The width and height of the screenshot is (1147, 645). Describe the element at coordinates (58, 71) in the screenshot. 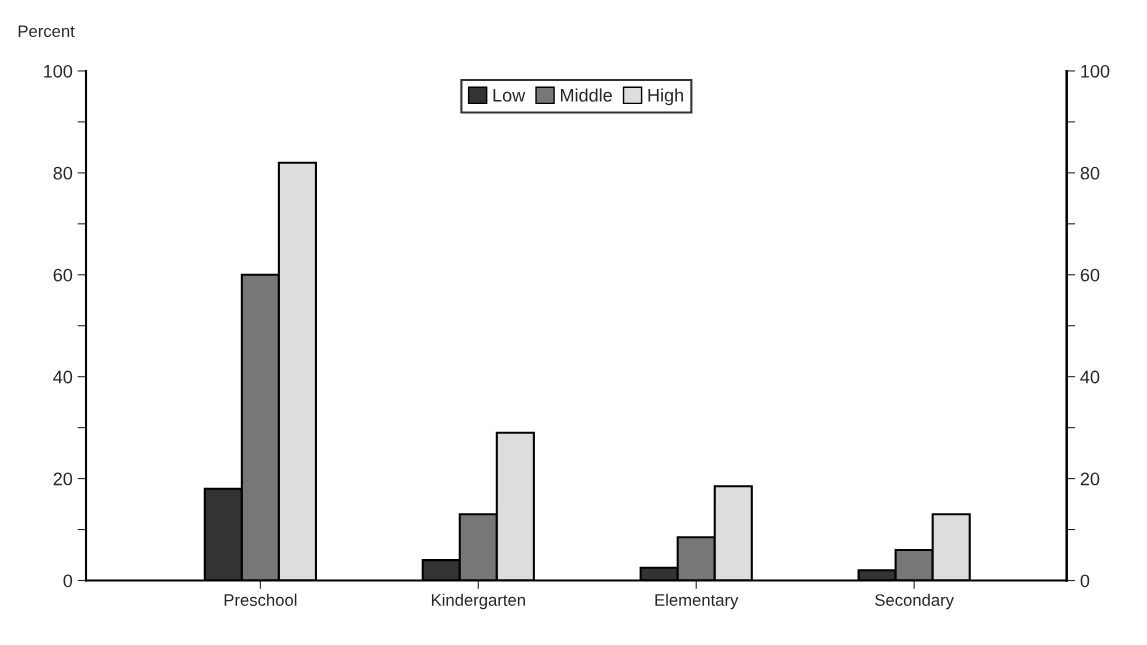

I see `y-tick-label: 100` at that location.